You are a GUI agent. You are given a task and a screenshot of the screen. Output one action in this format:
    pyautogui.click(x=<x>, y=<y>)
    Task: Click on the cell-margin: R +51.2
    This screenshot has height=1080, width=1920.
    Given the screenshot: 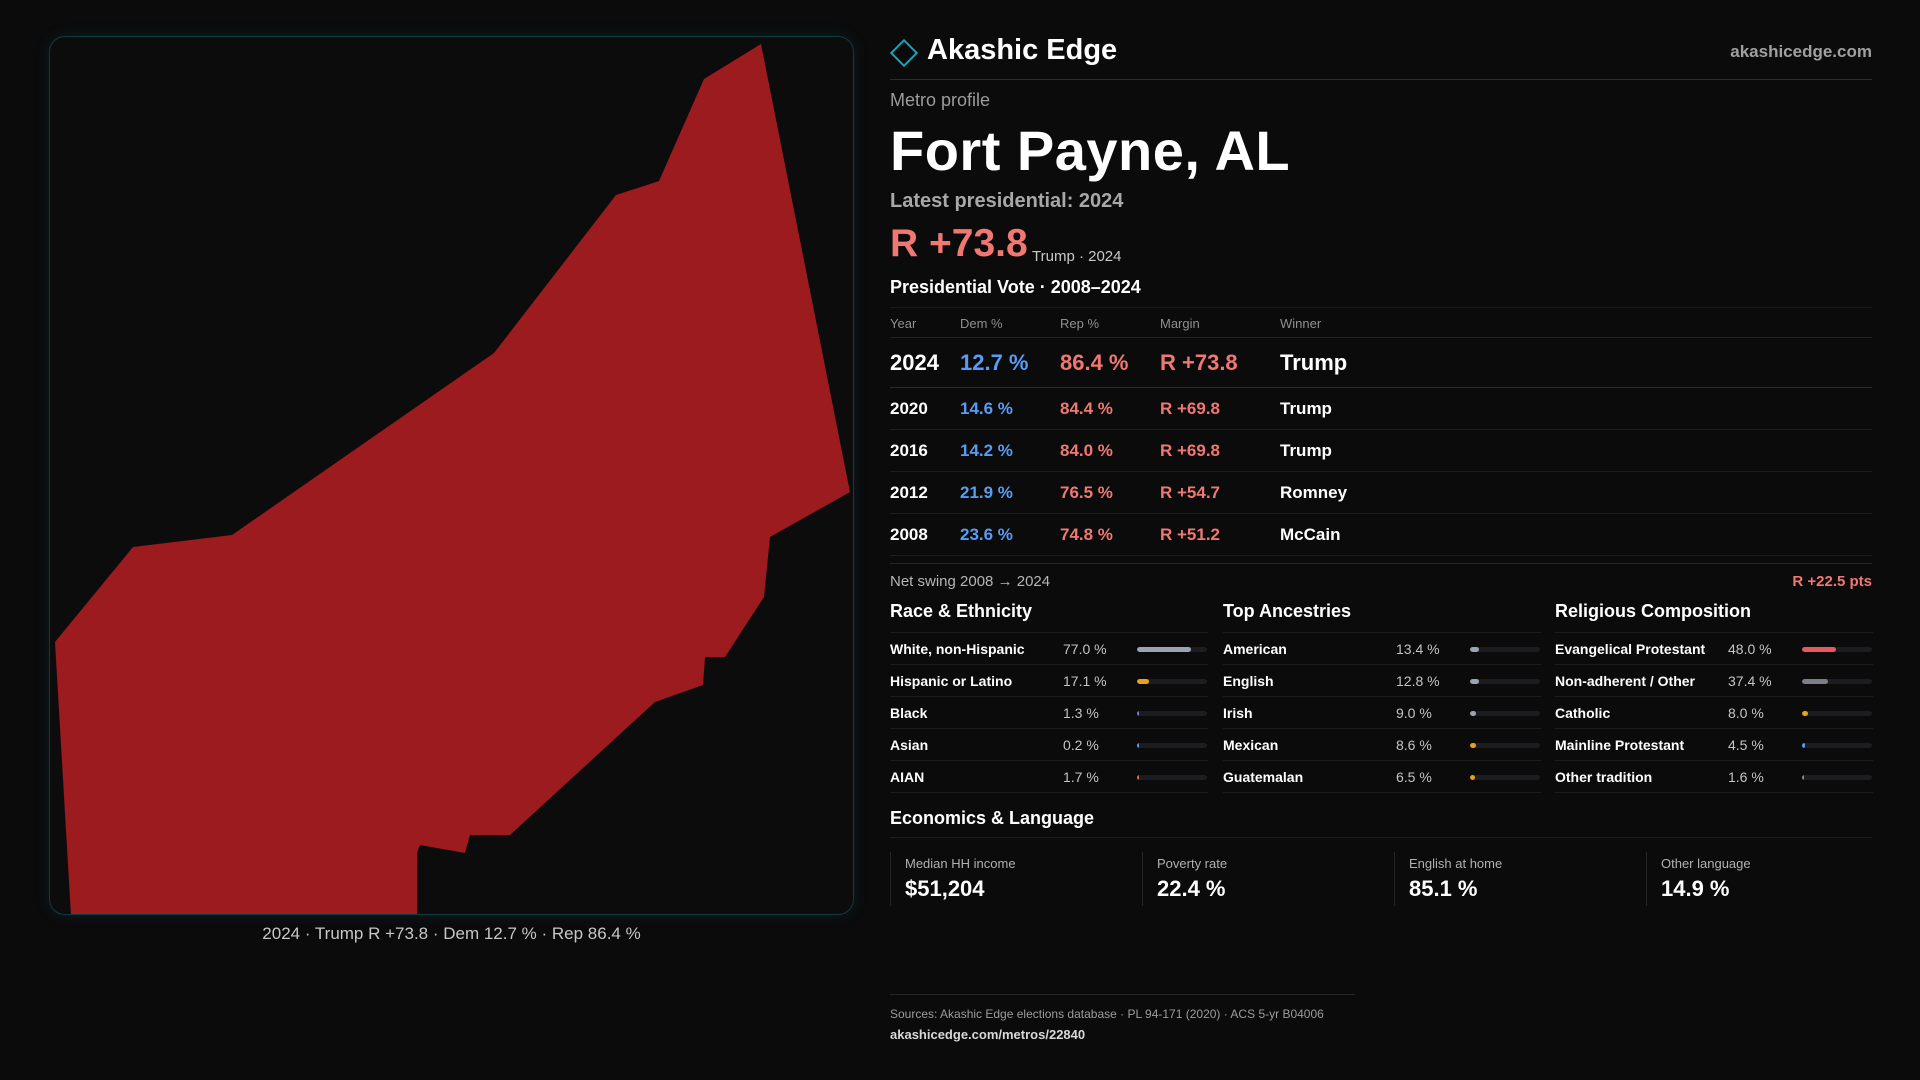 What is the action you would take?
    pyautogui.click(x=1190, y=534)
    